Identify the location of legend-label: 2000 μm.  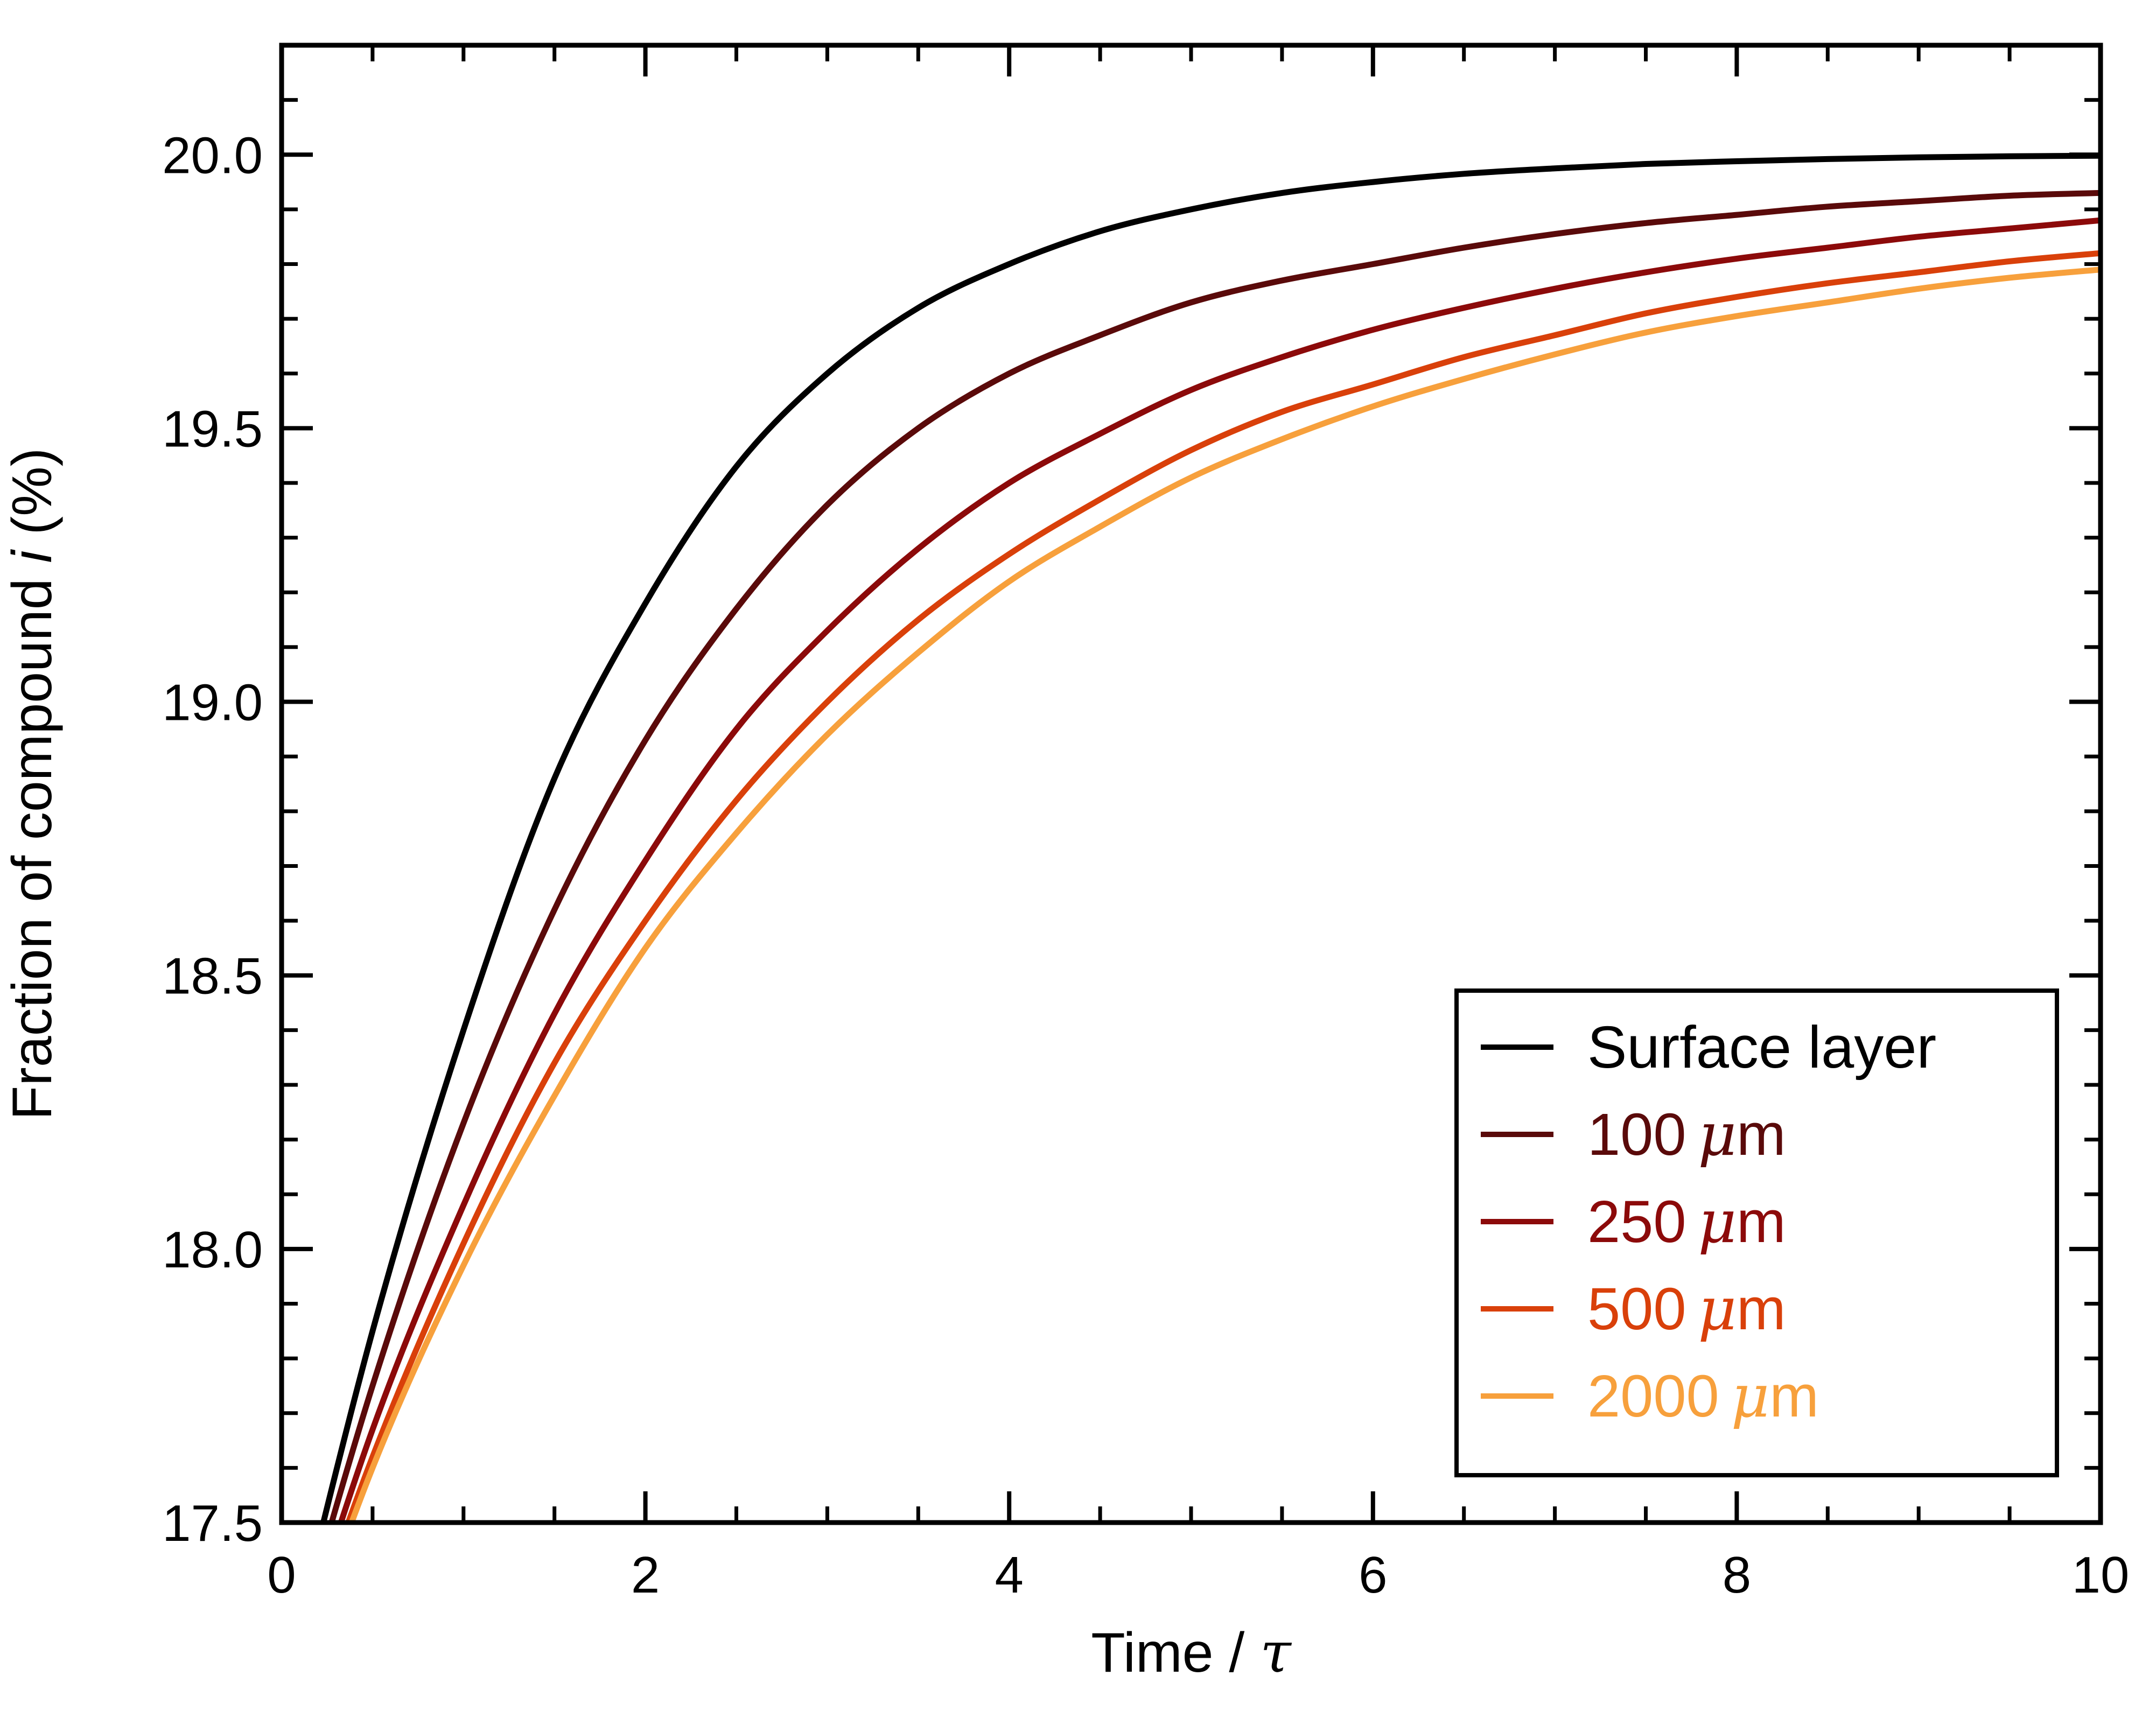
(1703, 1397).